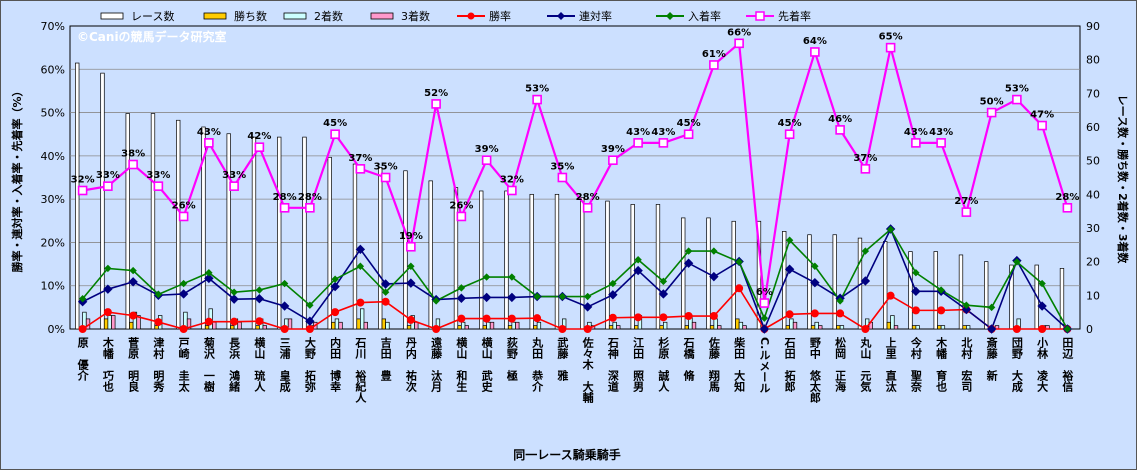  What do you see at coordinates (53, 286) in the screenshot?
I see `left-tick-label: 10%` at bounding box center [53, 286].